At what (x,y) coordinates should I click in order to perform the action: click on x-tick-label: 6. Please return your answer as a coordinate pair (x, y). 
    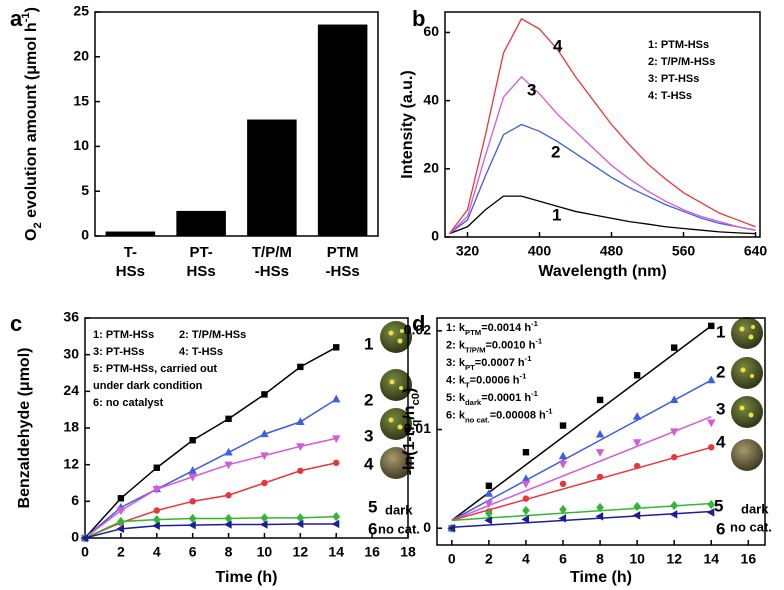
    Looking at the image, I should click on (563, 559).